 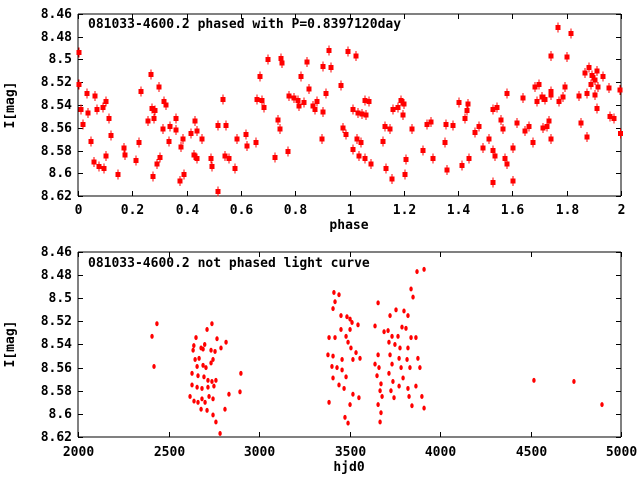 What do you see at coordinates (245, 24) in the screenshot?
I see `top-plot-title: 081033-4600.2 phased with P=0.8397120day` at bounding box center [245, 24].